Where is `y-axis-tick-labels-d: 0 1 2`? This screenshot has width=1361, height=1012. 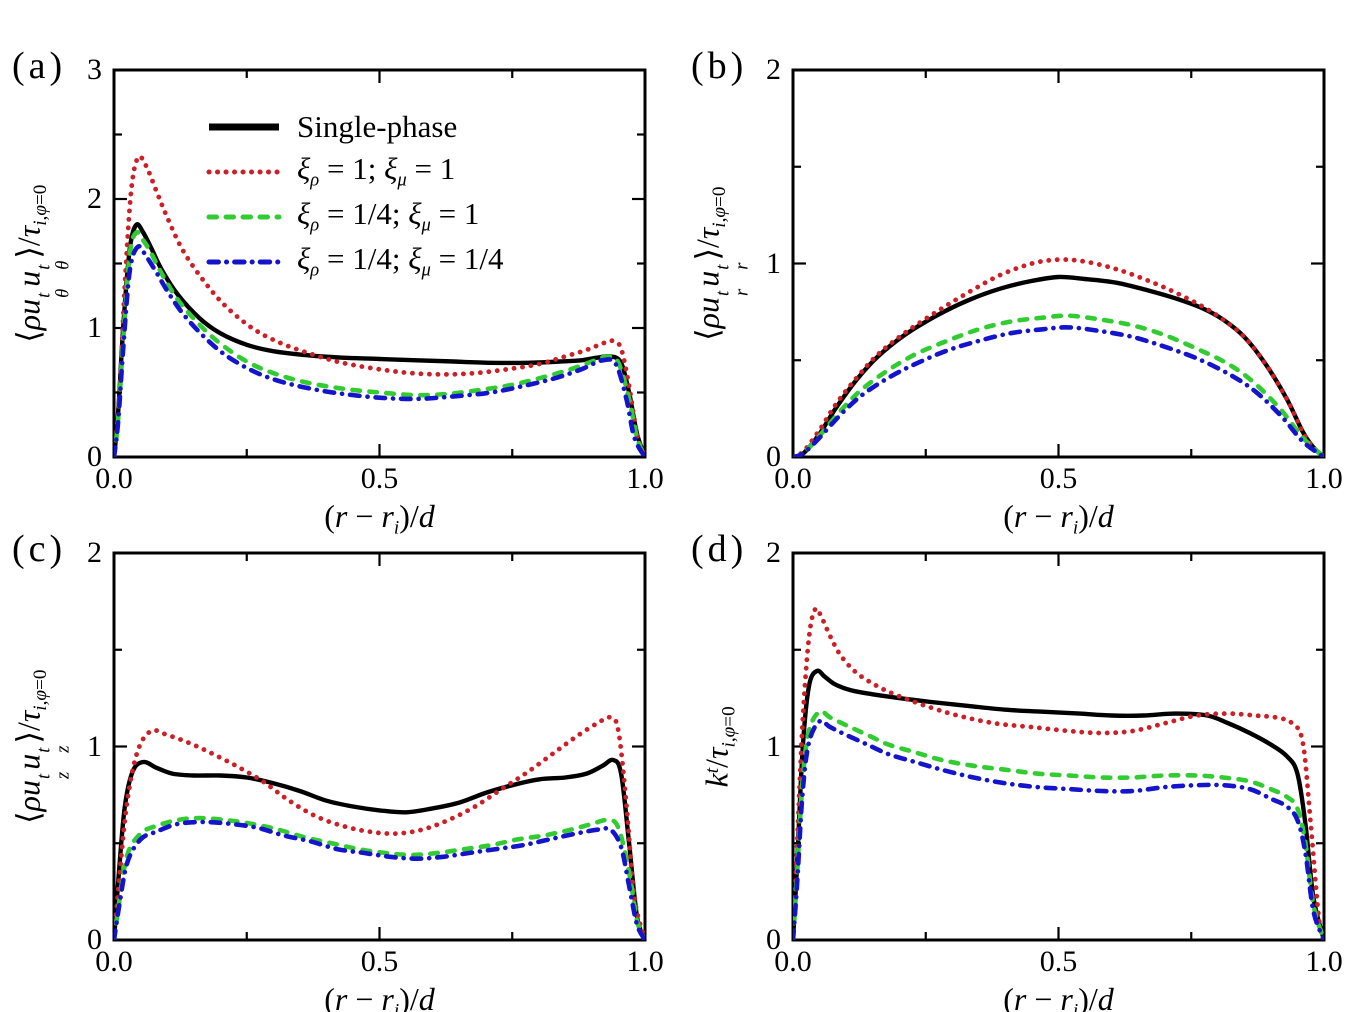
y-axis-tick-labels-d: 0 1 2 is located at coordinates (756, 746).